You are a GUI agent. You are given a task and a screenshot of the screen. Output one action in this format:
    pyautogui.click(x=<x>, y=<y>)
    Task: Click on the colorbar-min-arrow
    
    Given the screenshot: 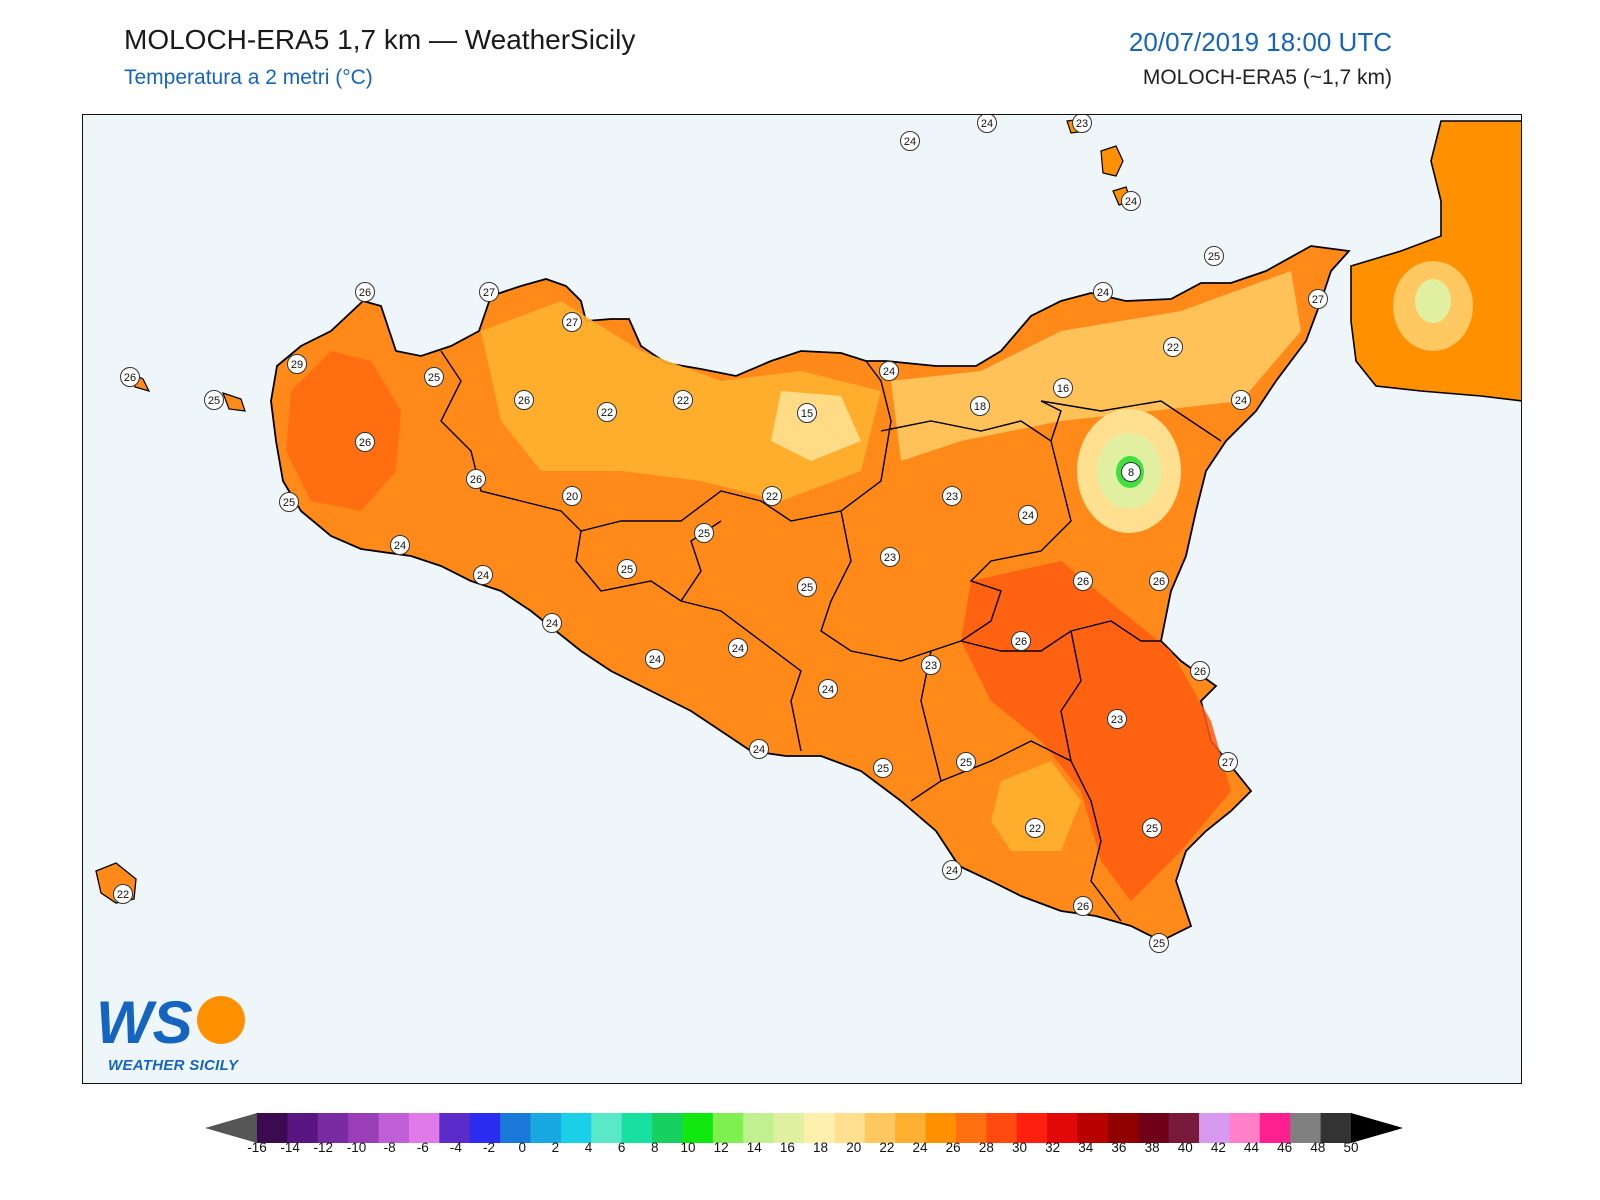 What is the action you would take?
    pyautogui.click(x=231, y=1128)
    